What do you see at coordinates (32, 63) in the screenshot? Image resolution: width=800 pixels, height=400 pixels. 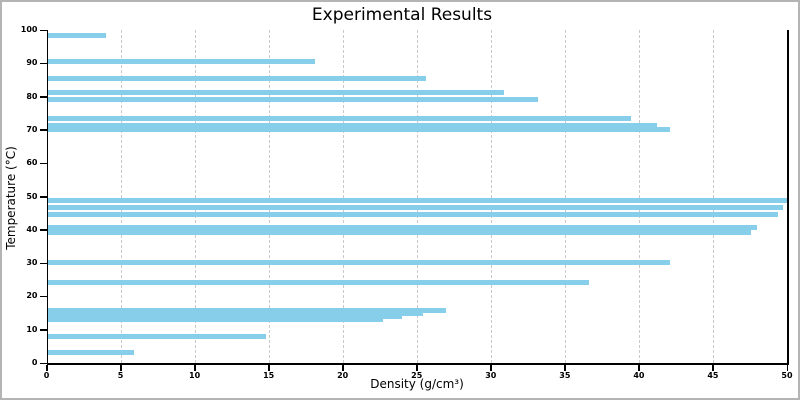 I see `y-tick-label: 90` at bounding box center [32, 63].